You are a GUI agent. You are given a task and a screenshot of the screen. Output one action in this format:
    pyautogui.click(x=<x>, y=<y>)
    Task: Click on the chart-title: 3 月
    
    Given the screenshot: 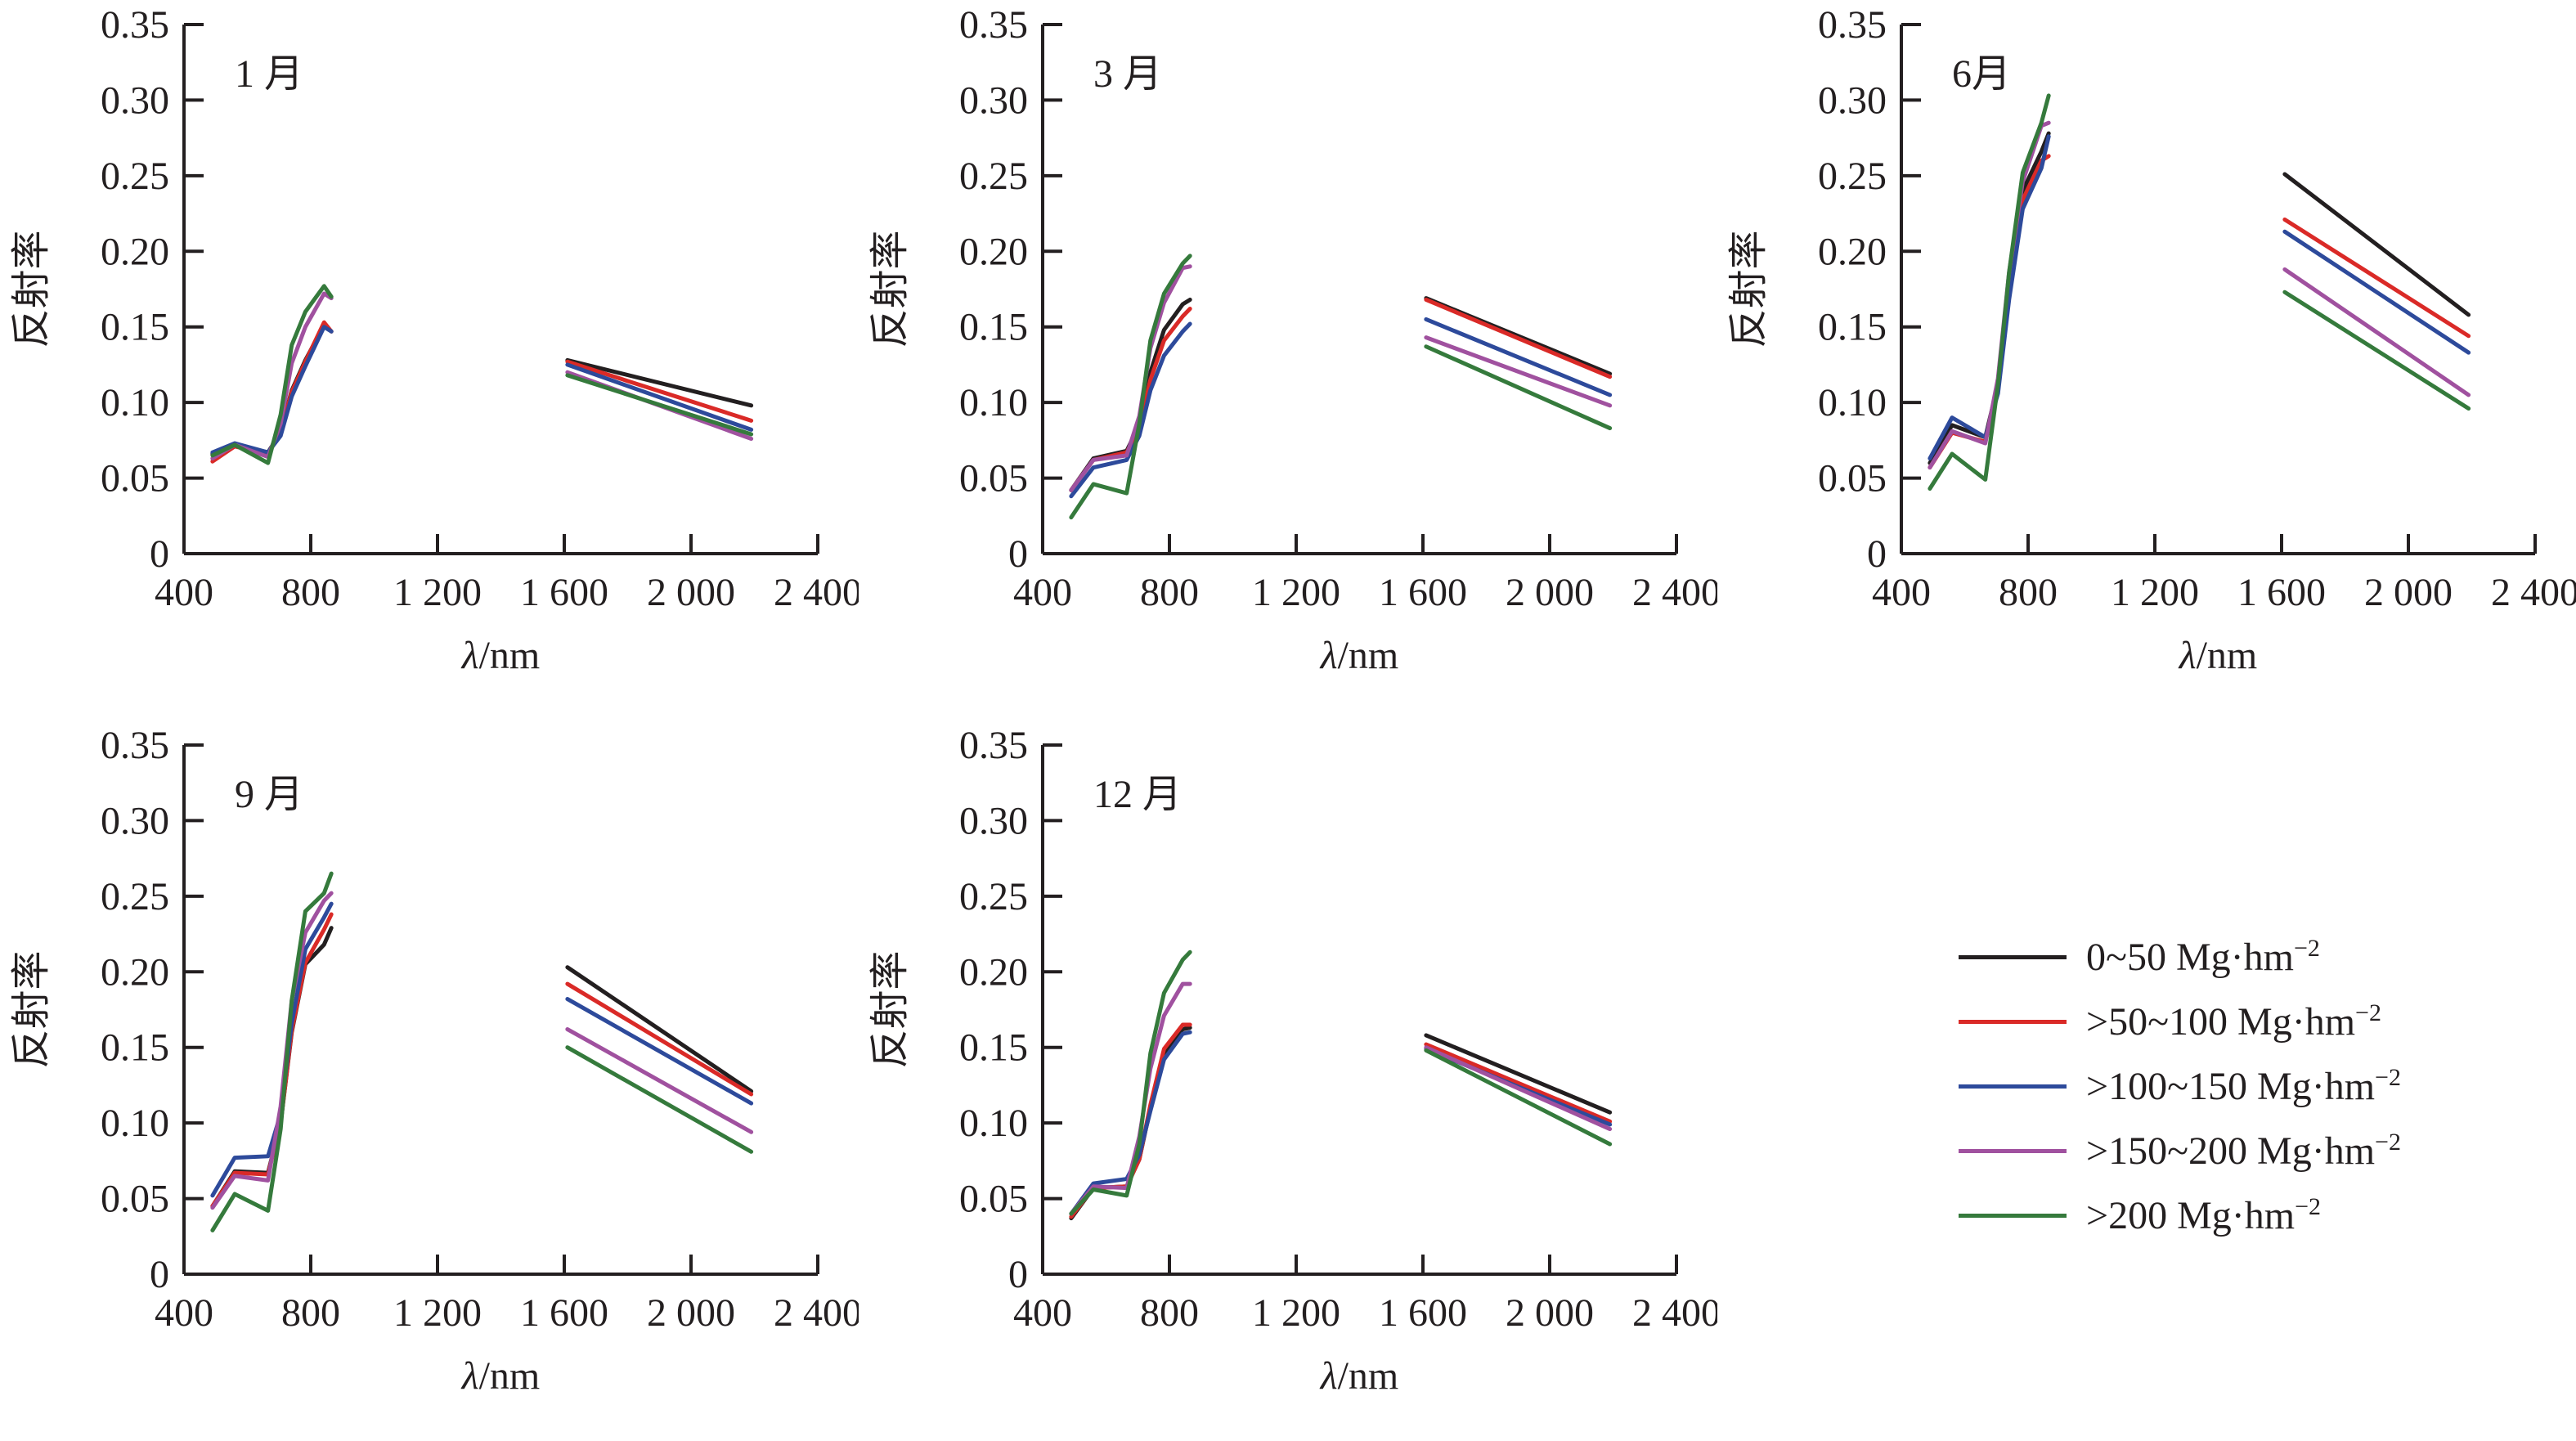 What is the action you would take?
    pyautogui.click(x=1127, y=74)
    